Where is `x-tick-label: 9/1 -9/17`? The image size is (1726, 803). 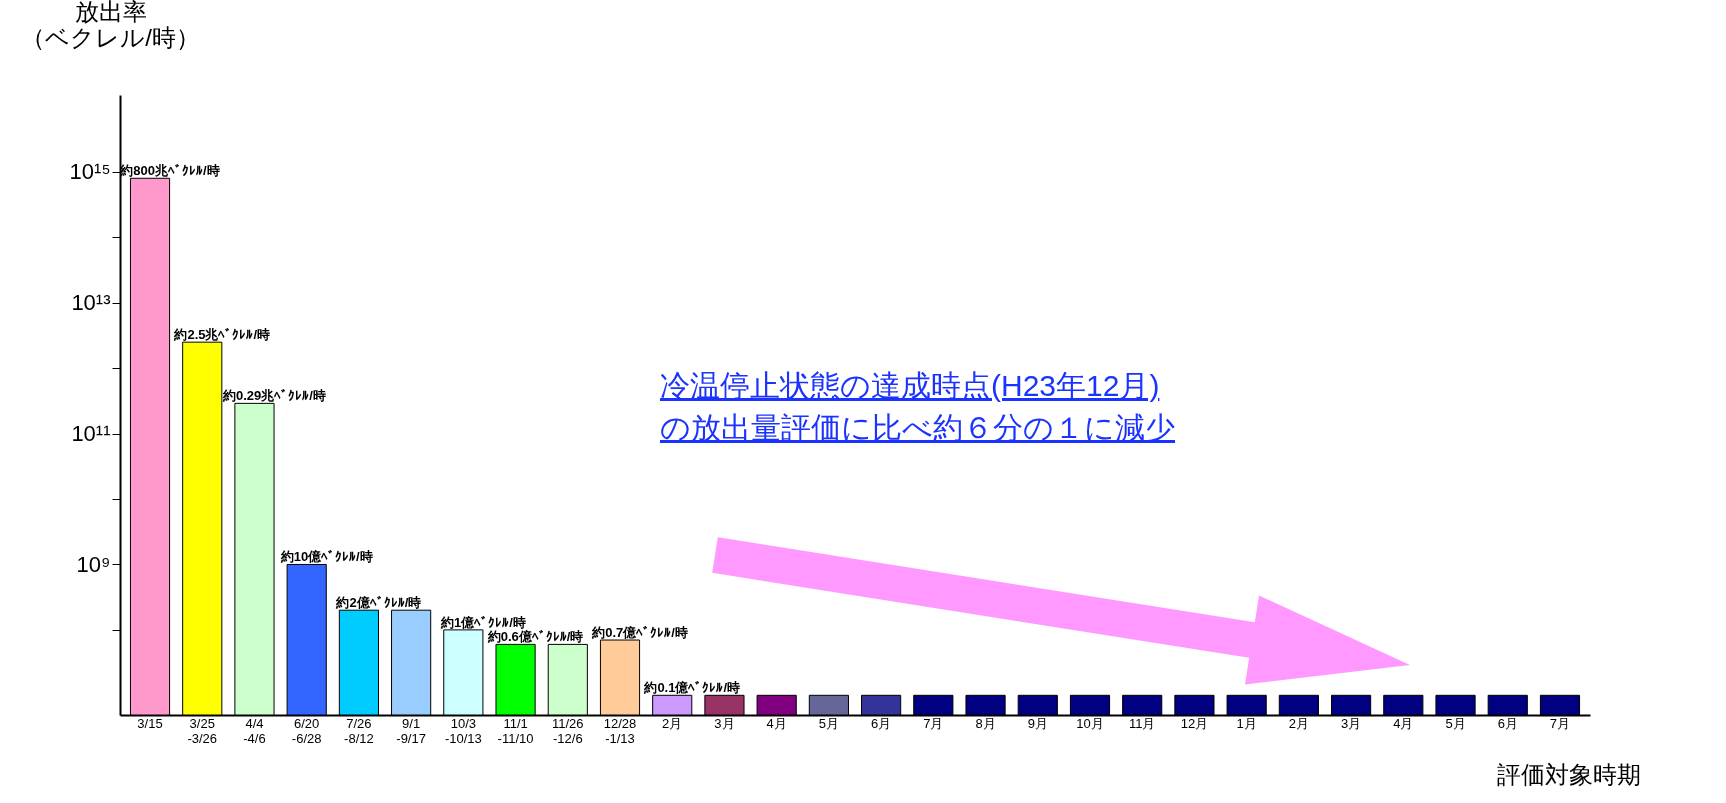
x-tick-label: 9/1 -9/17 is located at coordinates (411, 730).